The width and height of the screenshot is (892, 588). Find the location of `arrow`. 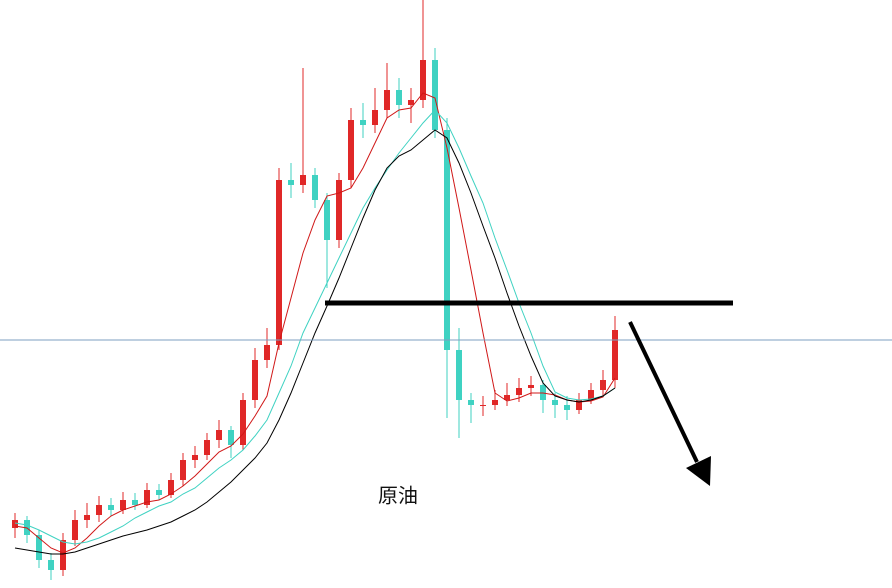

arrow is located at coordinates (669, 403).